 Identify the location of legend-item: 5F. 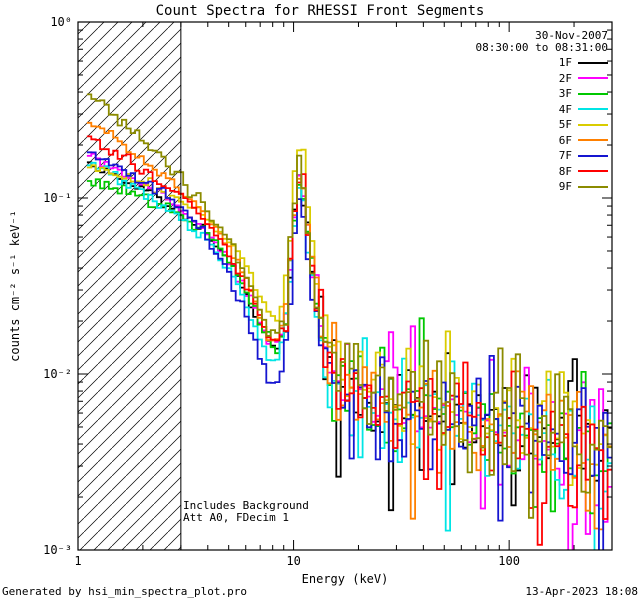
(583, 125).